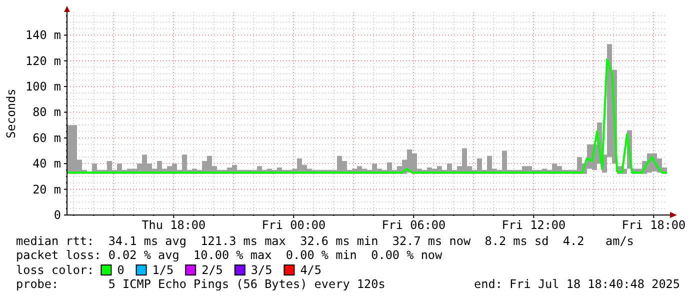 The width and height of the screenshot is (697, 297). What do you see at coordinates (43, 35) in the screenshot?
I see `y-tick-label: 140 m` at bounding box center [43, 35].